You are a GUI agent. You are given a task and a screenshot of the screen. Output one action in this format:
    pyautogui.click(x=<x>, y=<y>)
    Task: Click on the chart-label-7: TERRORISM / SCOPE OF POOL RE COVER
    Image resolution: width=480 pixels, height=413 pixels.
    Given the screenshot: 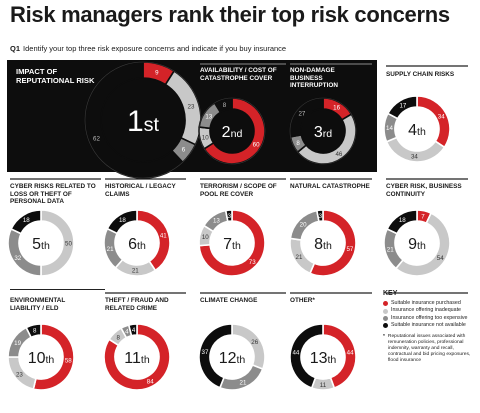 What is the action you would take?
    pyautogui.click(x=238, y=190)
    